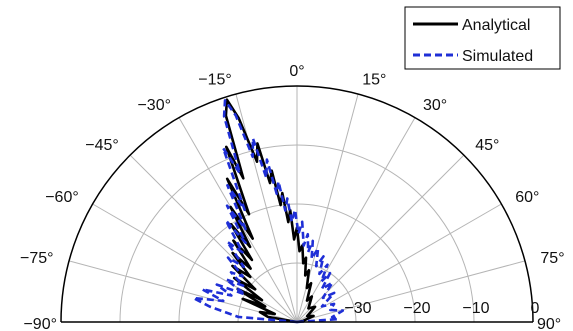 Image resolution: width=573 pixels, height=331 pixels. What do you see at coordinates (374, 80) in the screenshot?
I see `angle-tick-label: 15°` at bounding box center [374, 80].